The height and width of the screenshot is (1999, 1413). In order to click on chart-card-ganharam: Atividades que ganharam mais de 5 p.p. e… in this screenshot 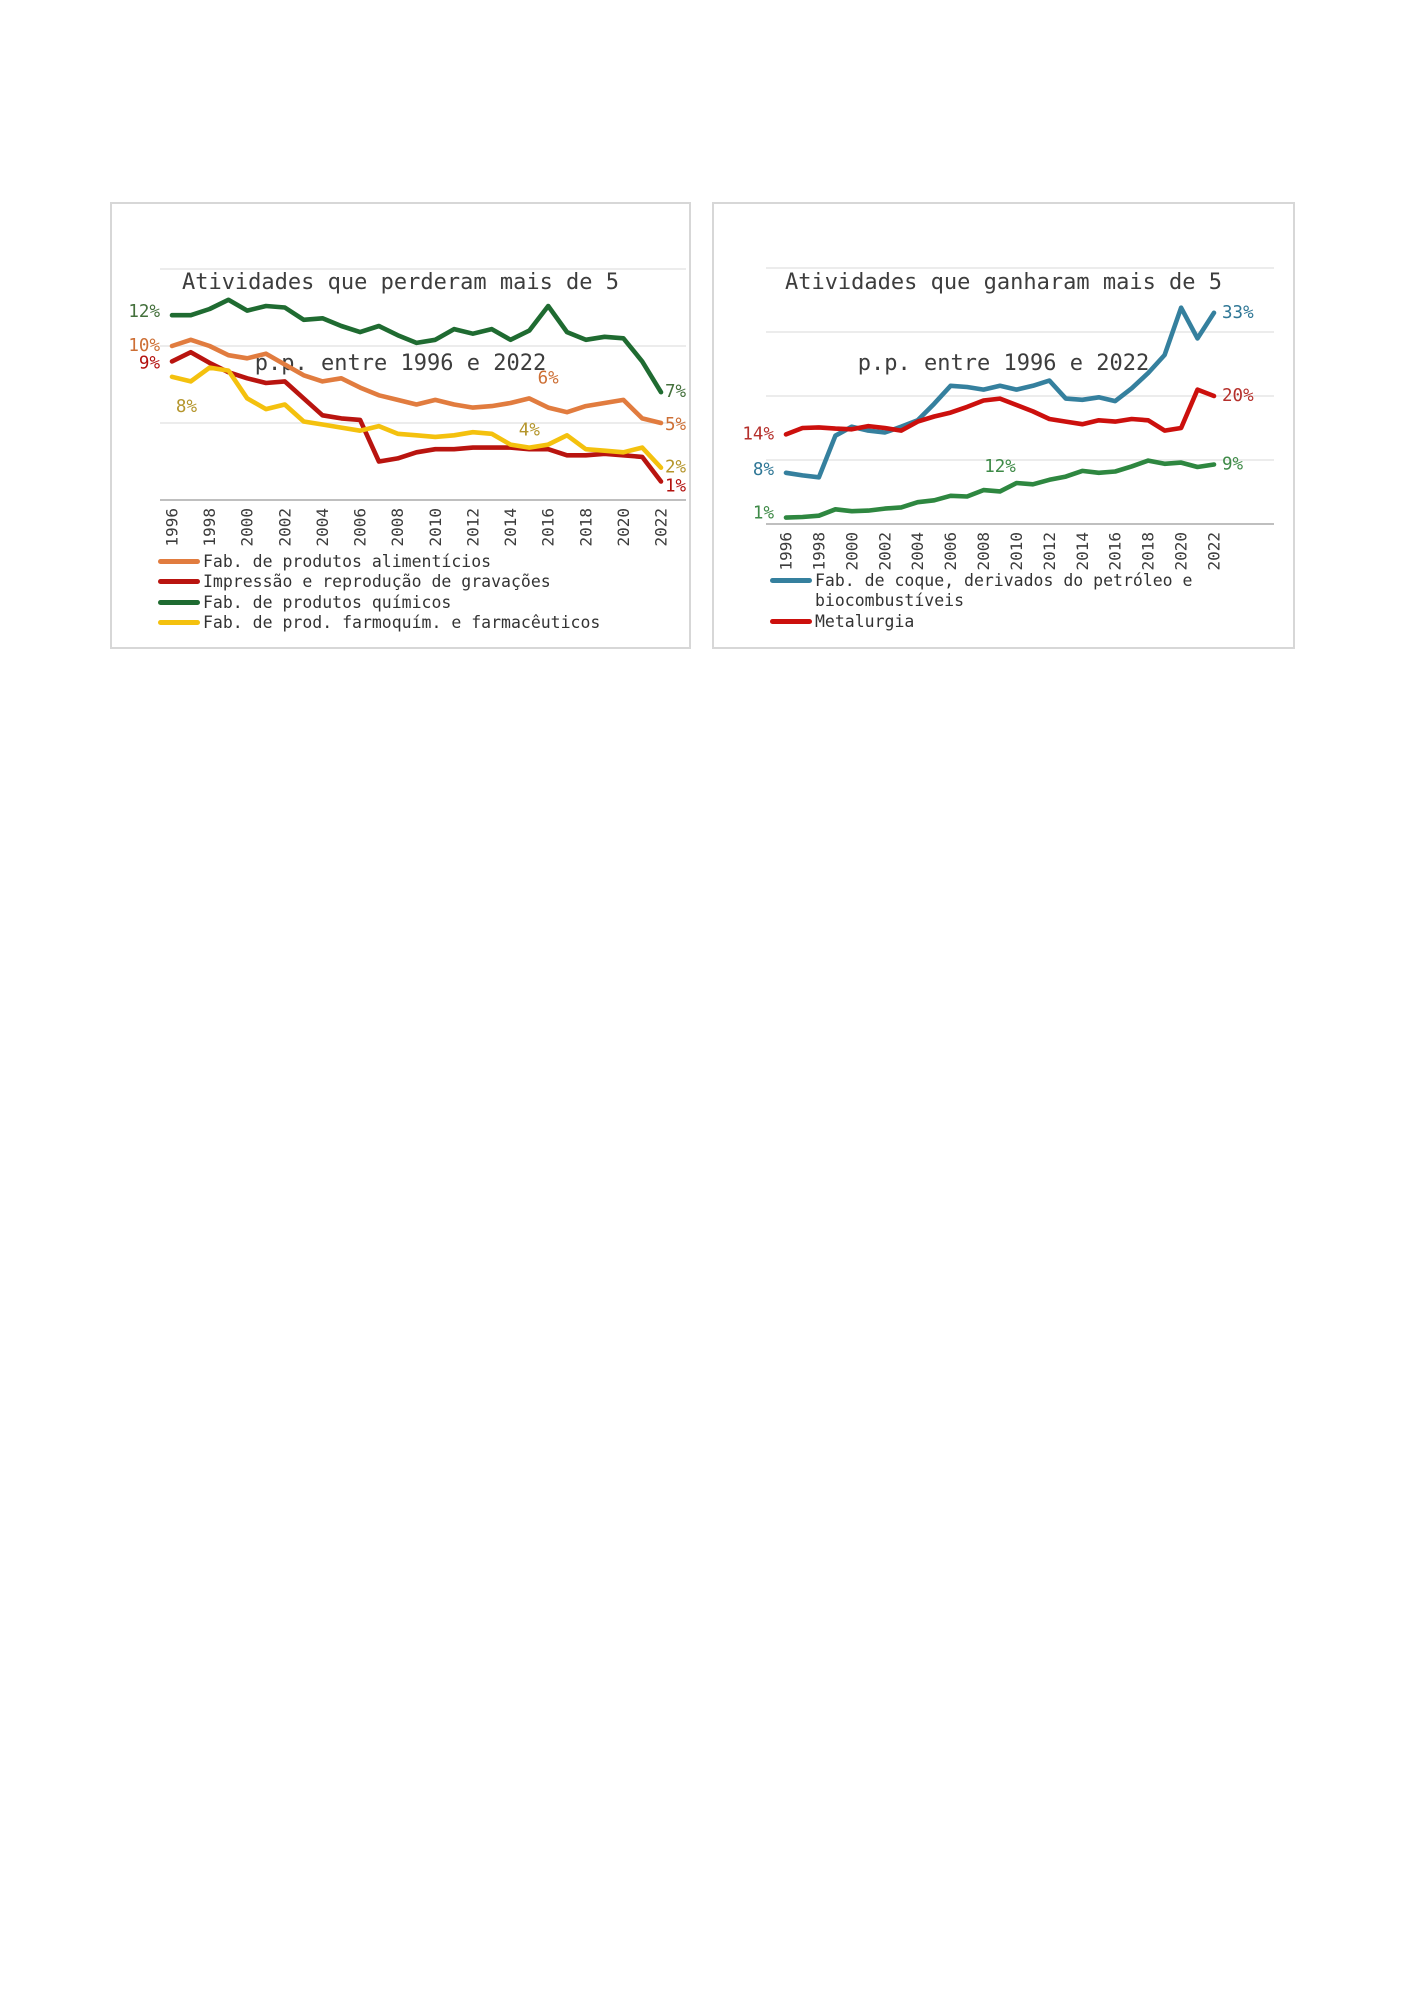, I will do `click(1003, 425)`.